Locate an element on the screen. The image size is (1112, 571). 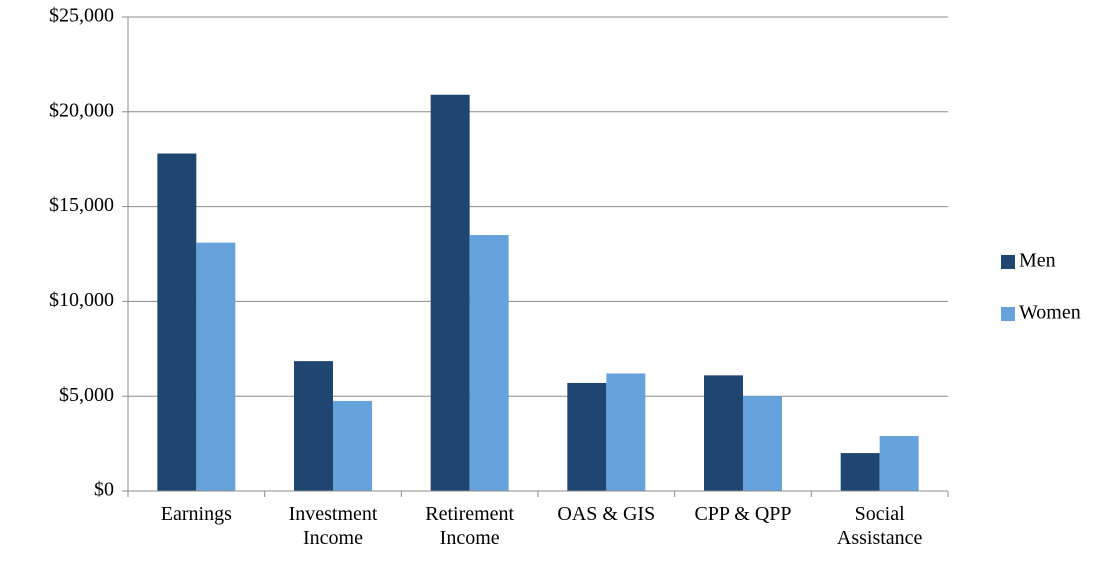
x-tick-label: OAS & GIS is located at coordinates (606, 514).